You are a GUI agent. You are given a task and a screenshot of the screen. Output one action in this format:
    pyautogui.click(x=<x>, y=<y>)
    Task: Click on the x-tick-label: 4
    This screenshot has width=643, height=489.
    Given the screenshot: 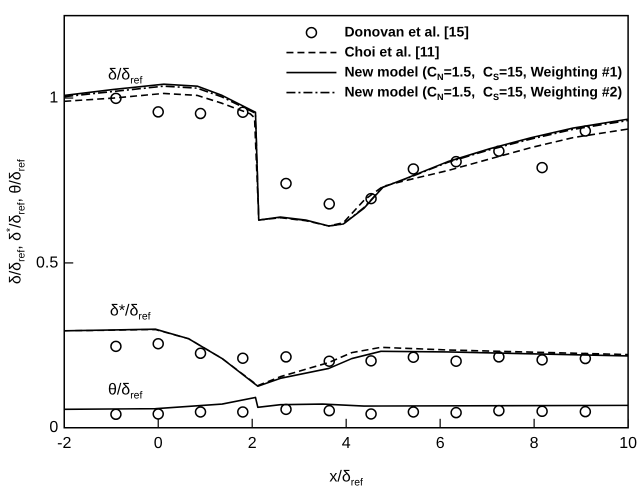 What is the action you would take?
    pyautogui.click(x=346, y=443)
    